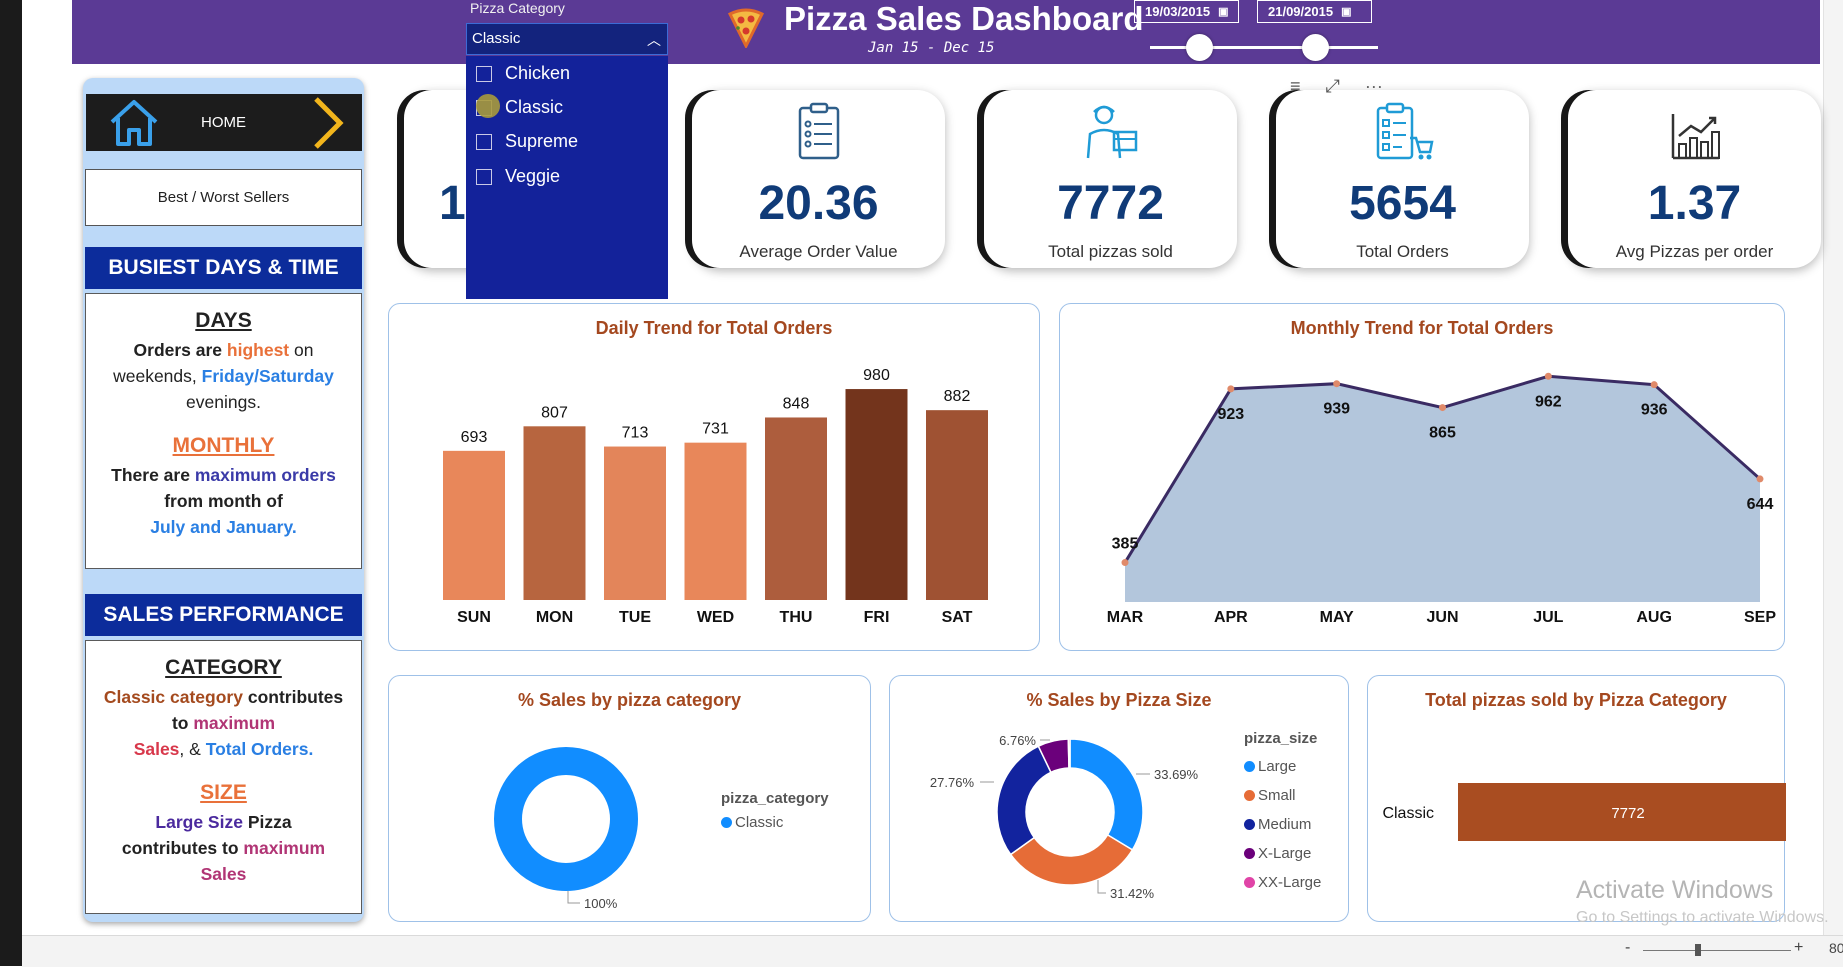 The height and width of the screenshot is (967, 1843). I want to click on kpi-card-total-orders: 5654 Total Orders, so click(1402, 179).